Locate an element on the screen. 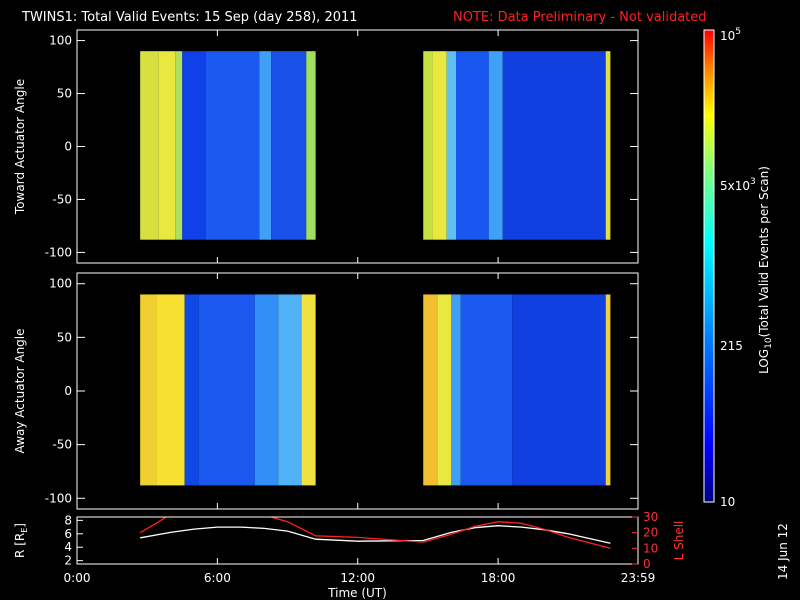 The image size is (800, 600). y-tick-label: 6 is located at coordinates (68, 534).